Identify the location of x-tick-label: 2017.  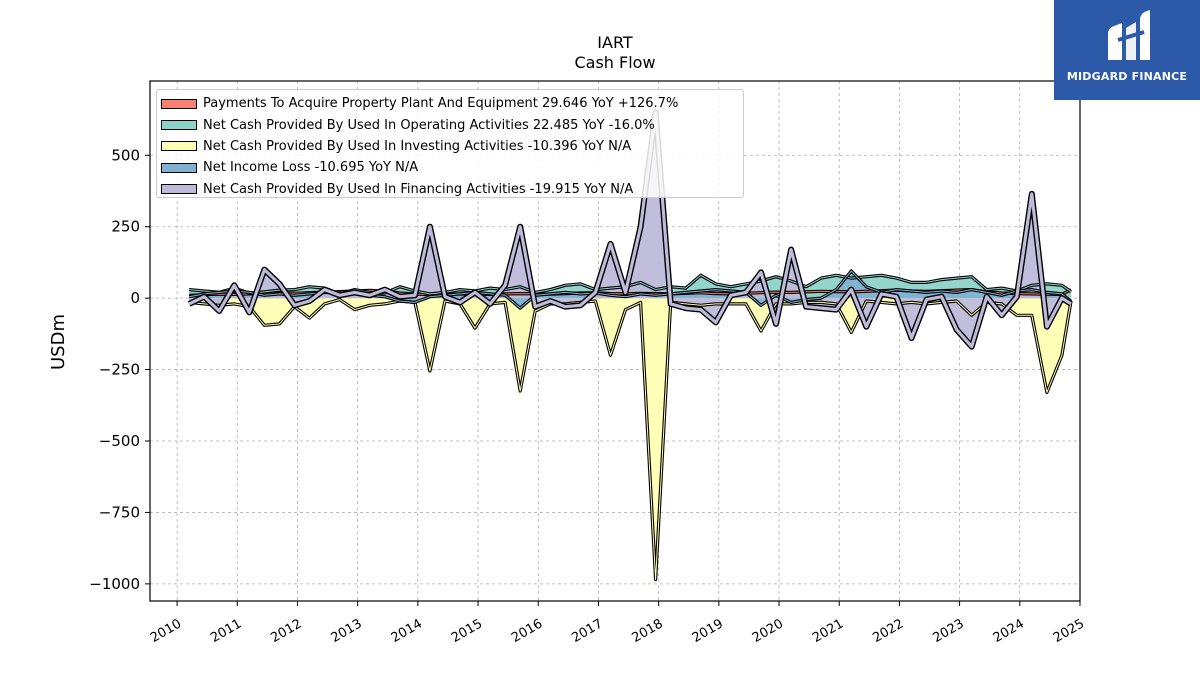
(587, 631).